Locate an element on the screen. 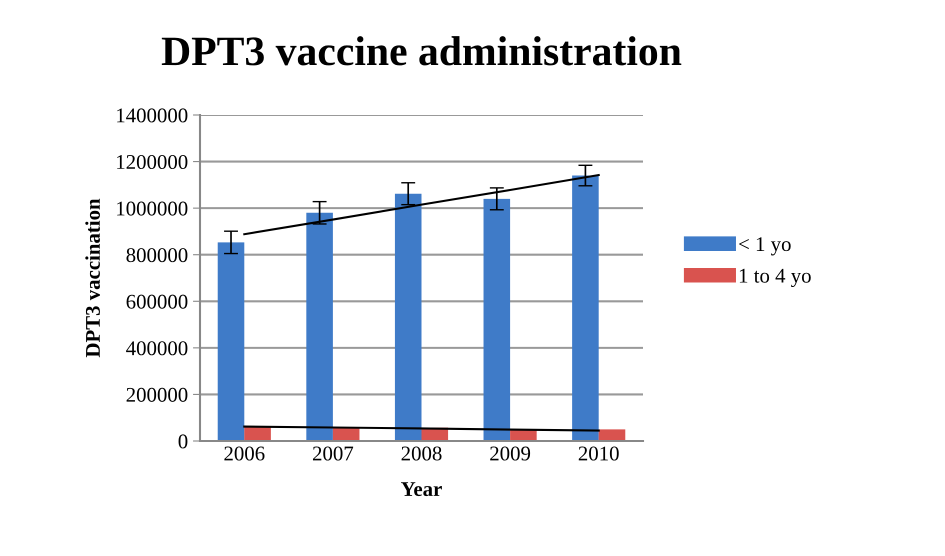 Image resolution: width=945 pixels, height=556 pixels. legend-label: < 1 yo is located at coordinates (765, 246).